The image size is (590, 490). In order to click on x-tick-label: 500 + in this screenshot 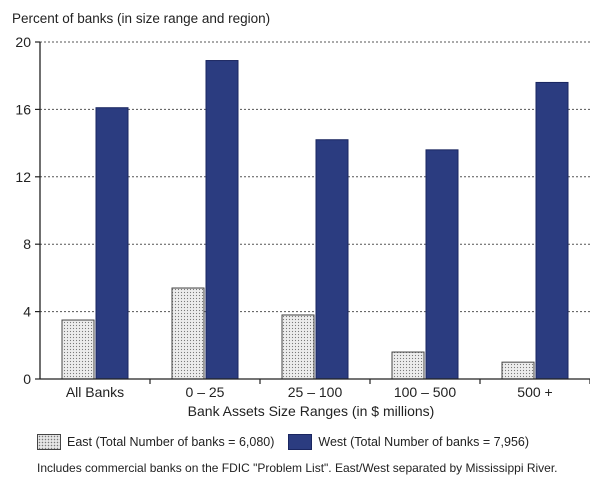, I will do `click(534, 392)`.